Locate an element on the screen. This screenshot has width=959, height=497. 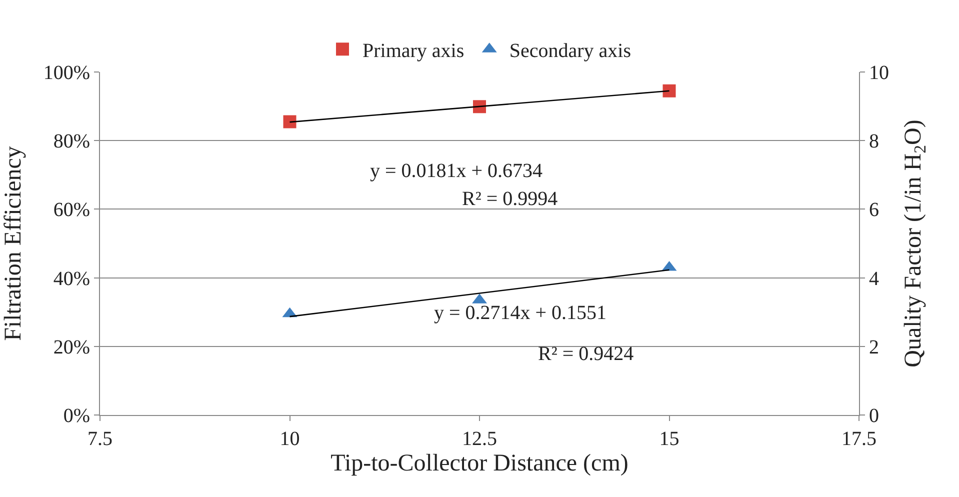
x-tick-label: 7.5 is located at coordinates (100, 439).